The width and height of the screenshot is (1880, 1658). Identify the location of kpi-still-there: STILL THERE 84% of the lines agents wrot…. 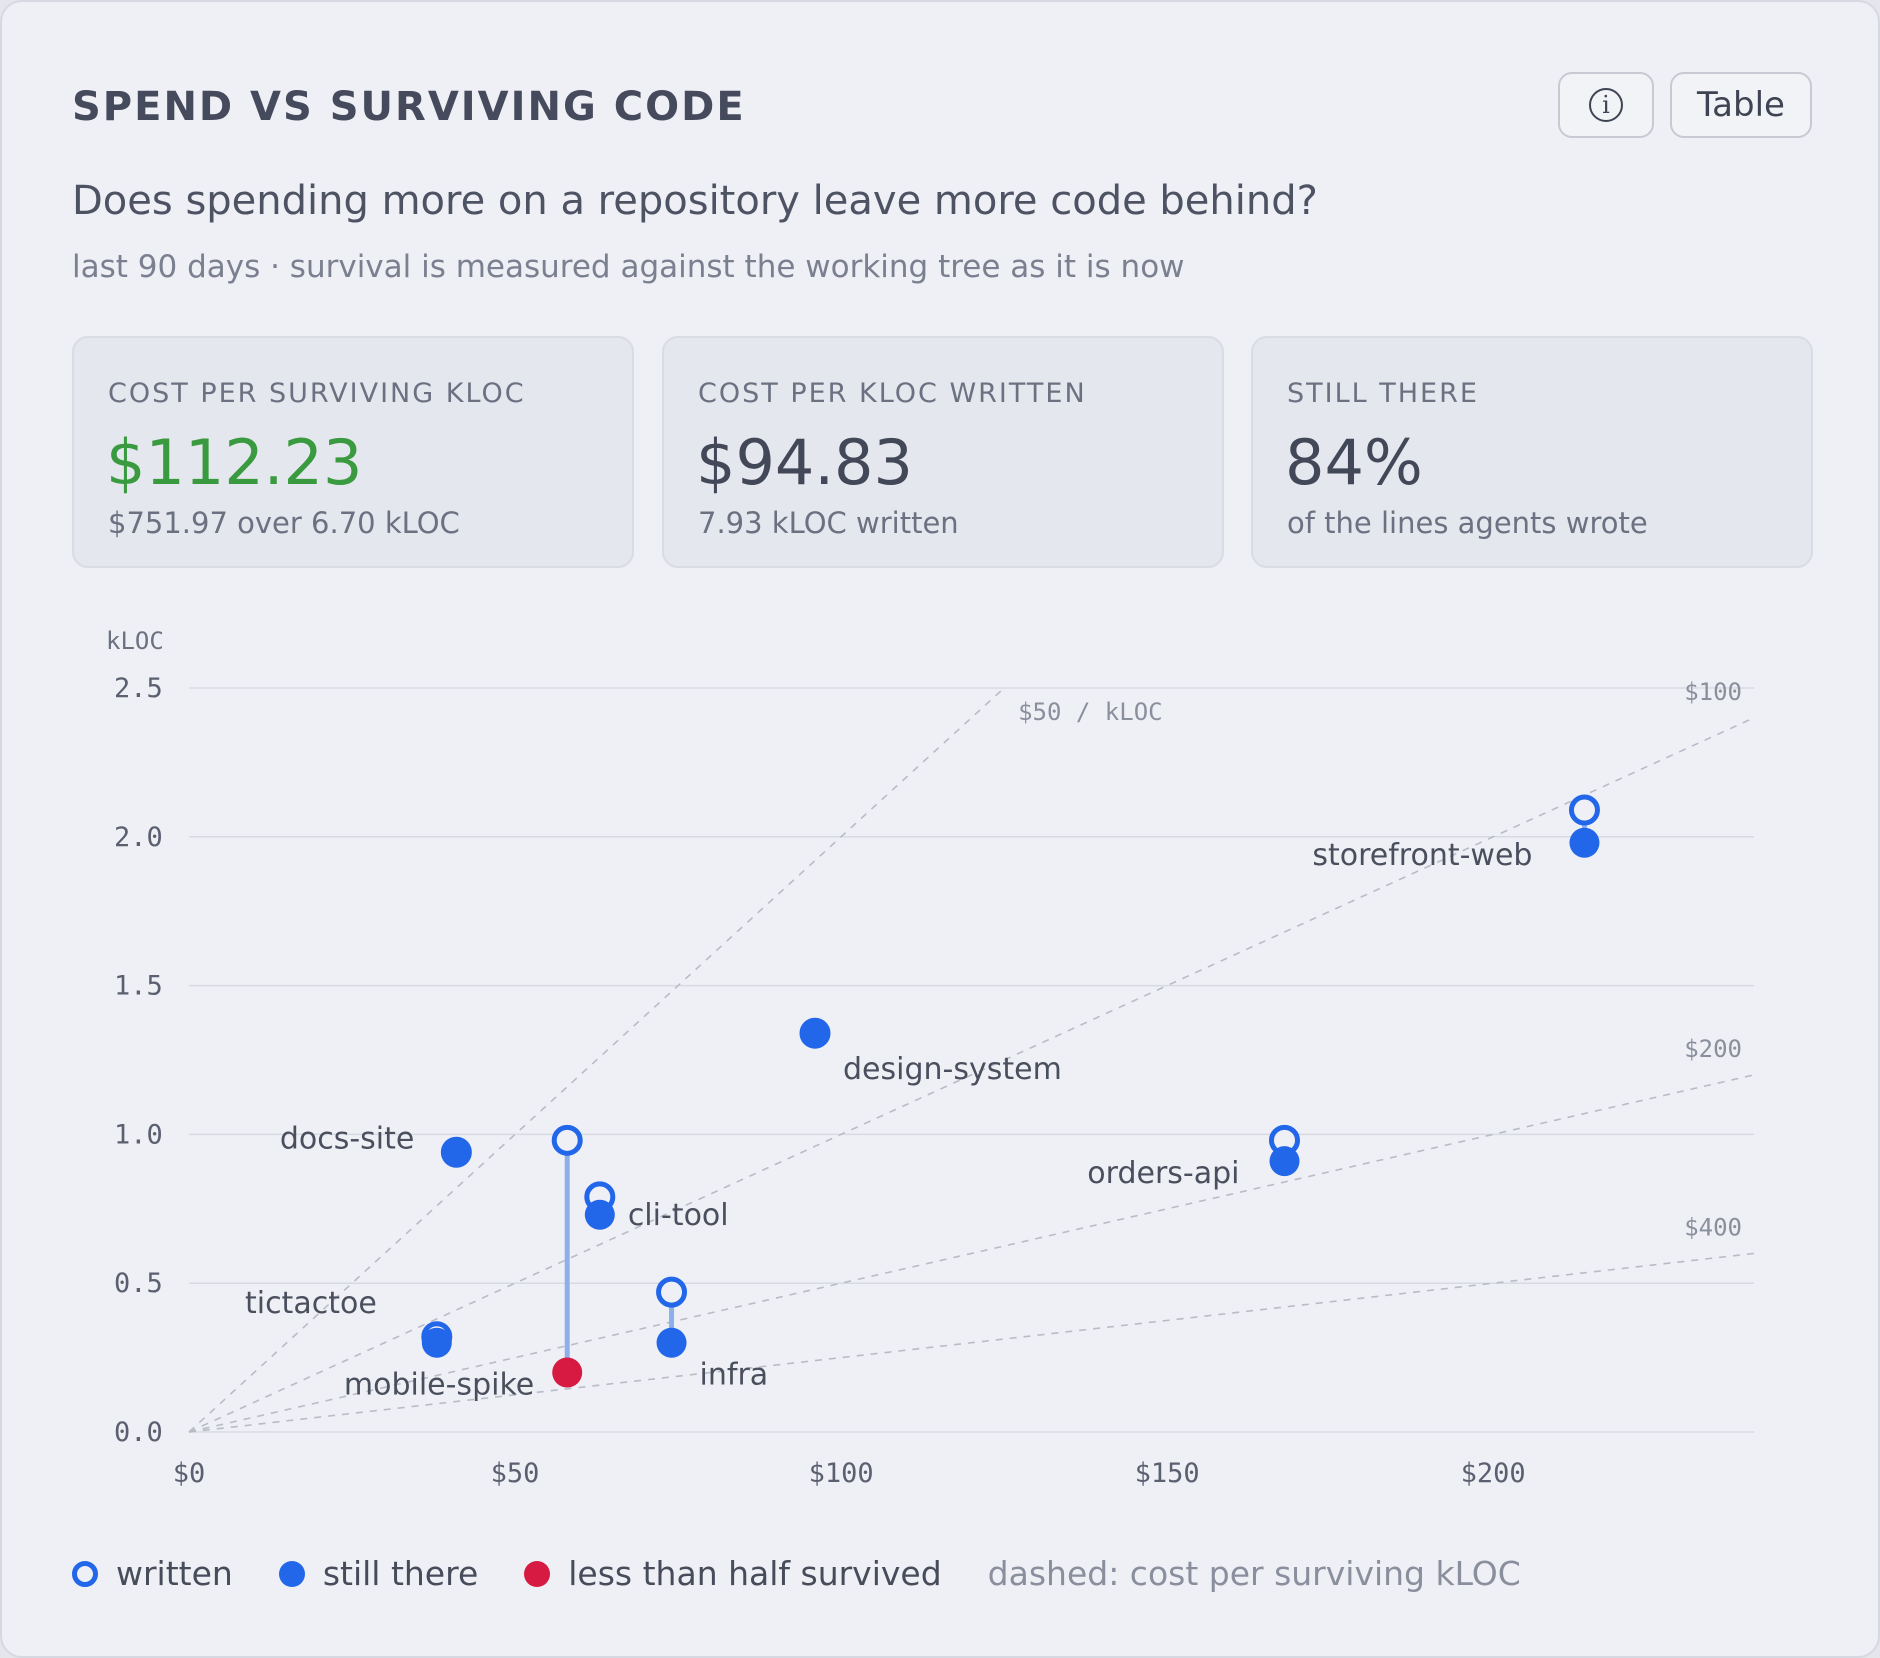
(1532, 452).